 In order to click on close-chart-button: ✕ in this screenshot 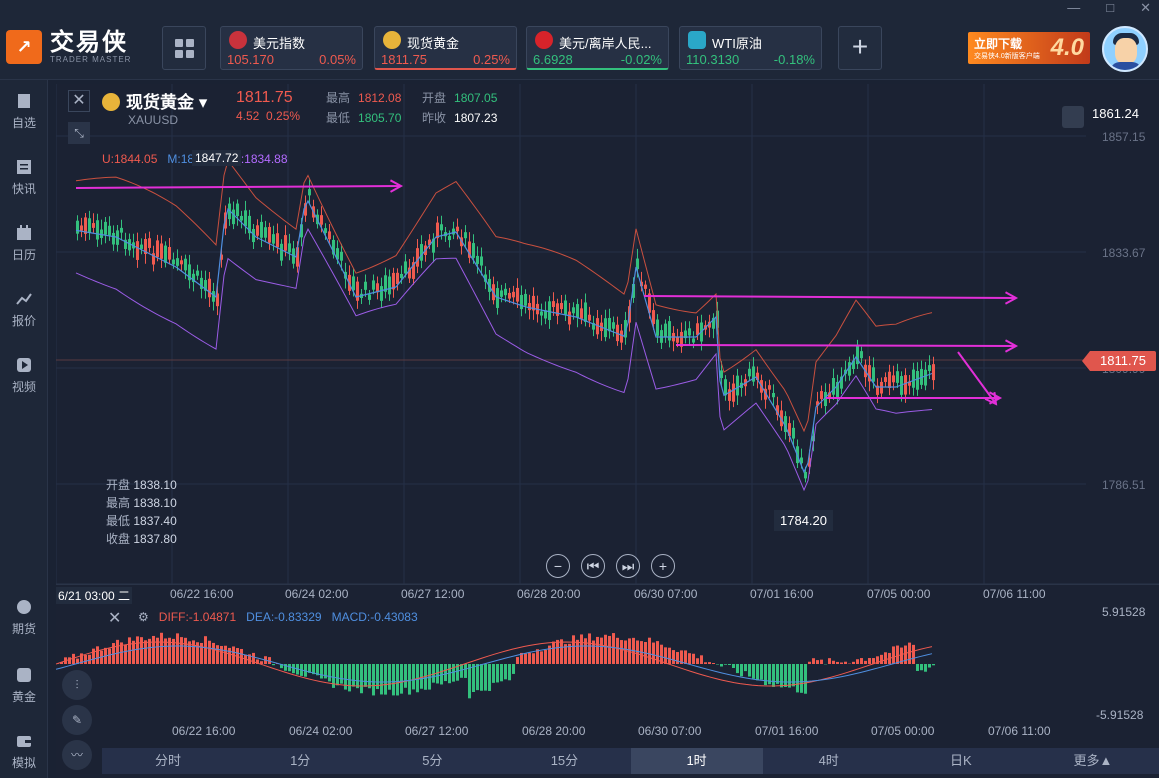, I will do `click(79, 101)`.